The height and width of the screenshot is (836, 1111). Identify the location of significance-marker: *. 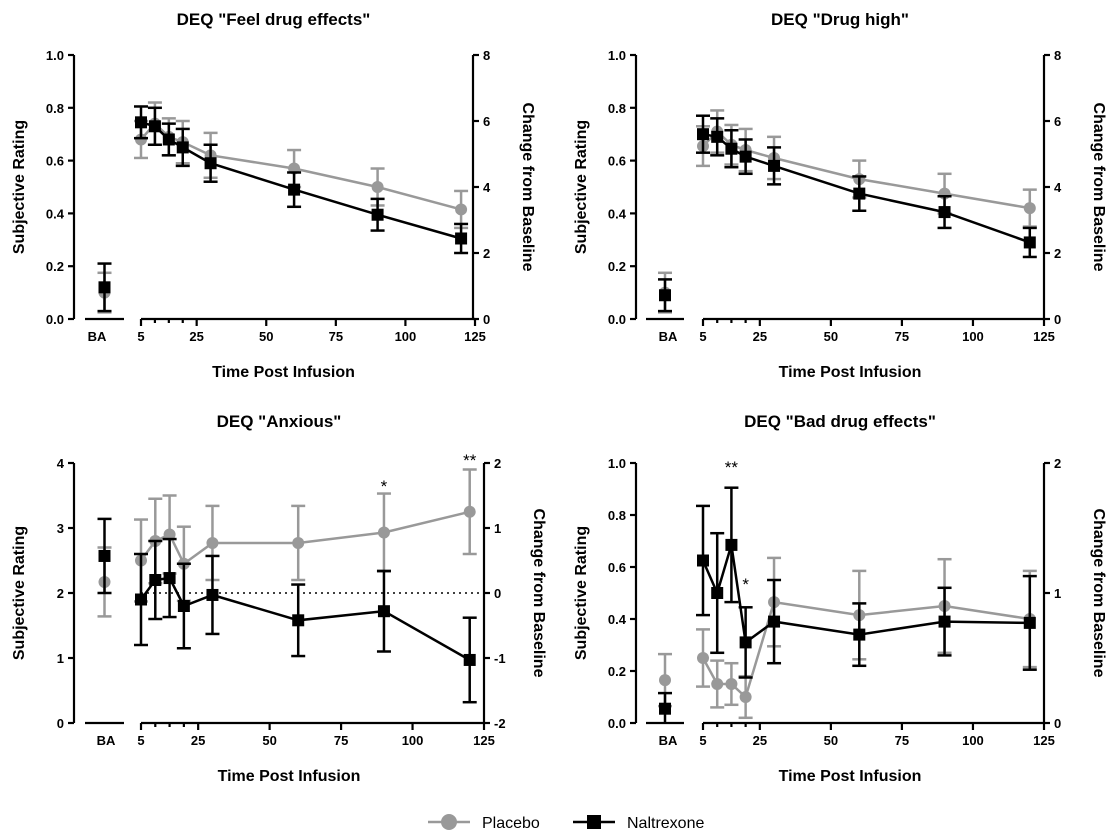
(745, 584).